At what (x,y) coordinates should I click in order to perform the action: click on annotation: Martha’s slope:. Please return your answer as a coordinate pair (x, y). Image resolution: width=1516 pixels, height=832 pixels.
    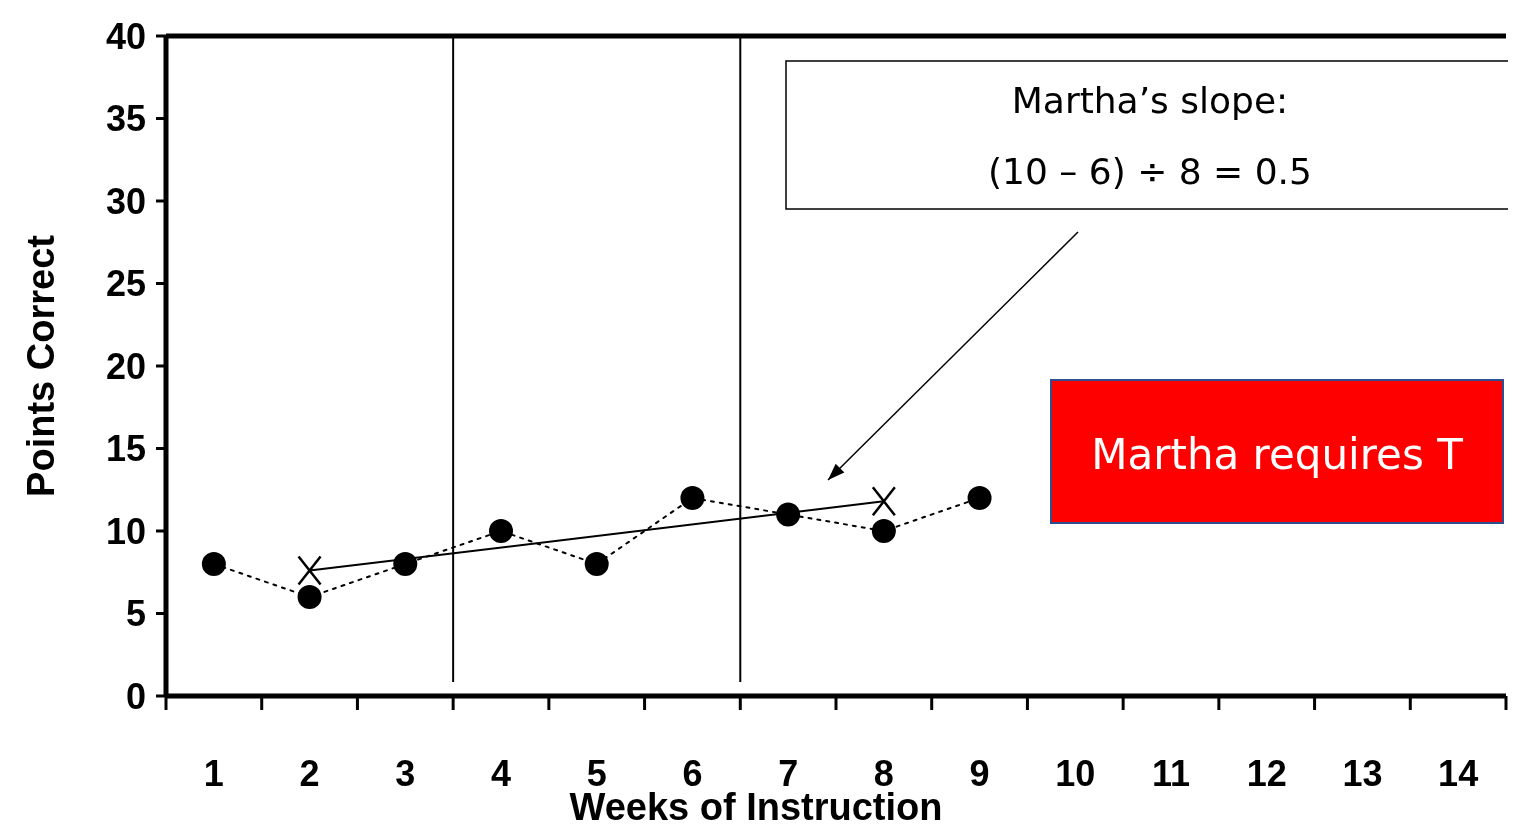
    Looking at the image, I should click on (1150, 100).